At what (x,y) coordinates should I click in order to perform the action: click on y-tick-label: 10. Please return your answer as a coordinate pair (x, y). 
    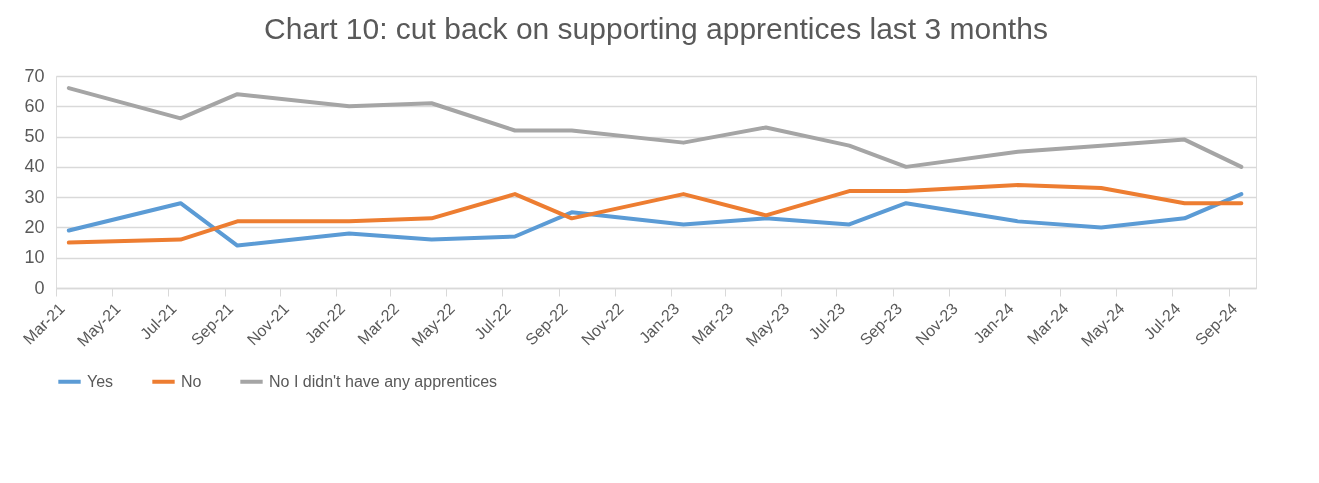
    Looking at the image, I should click on (34, 257).